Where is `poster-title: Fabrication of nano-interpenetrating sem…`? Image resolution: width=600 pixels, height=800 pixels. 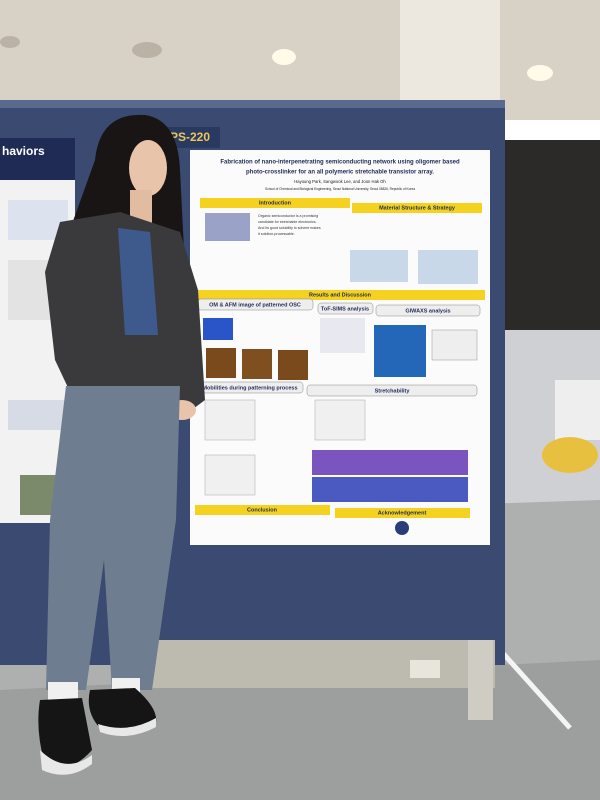 poster-title: Fabrication of nano-interpenetrating sem… is located at coordinates (340, 163).